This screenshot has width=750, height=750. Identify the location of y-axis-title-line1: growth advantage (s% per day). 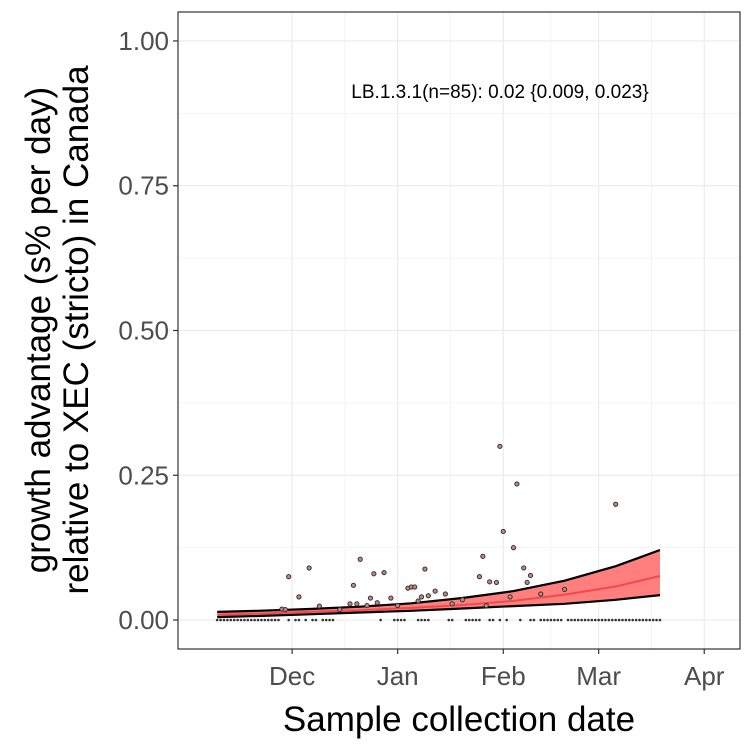
(38, 330).